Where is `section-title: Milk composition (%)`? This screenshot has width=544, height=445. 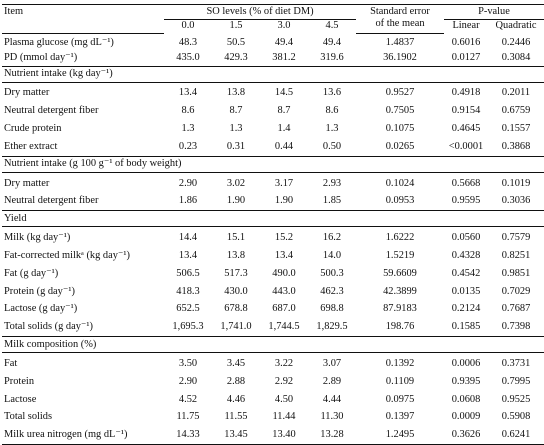
section-title: Milk composition (%) is located at coordinates (273, 345).